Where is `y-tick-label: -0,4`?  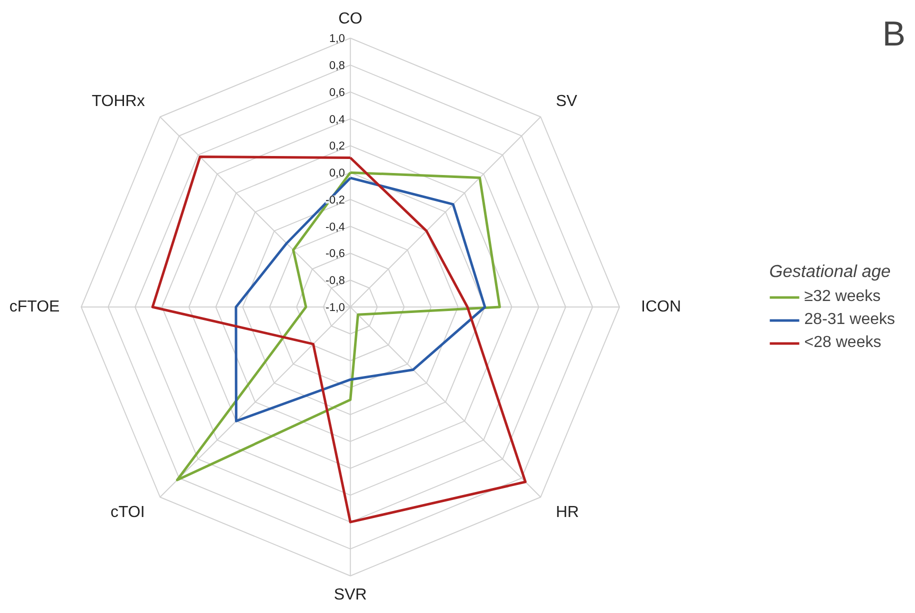
y-tick-label: -0,4 is located at coordinates (335, 227).